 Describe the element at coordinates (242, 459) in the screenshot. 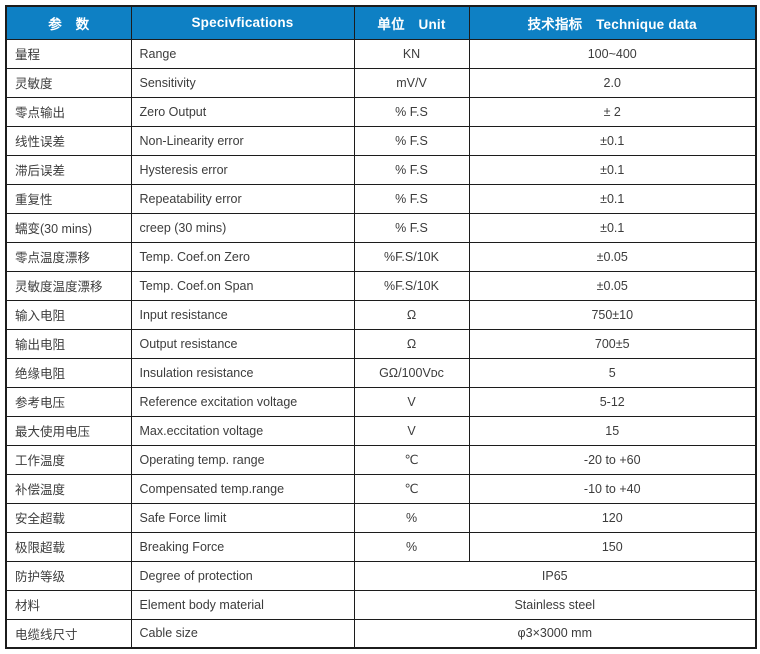

I see `param-cell-en: Operating temp. range` at that location.